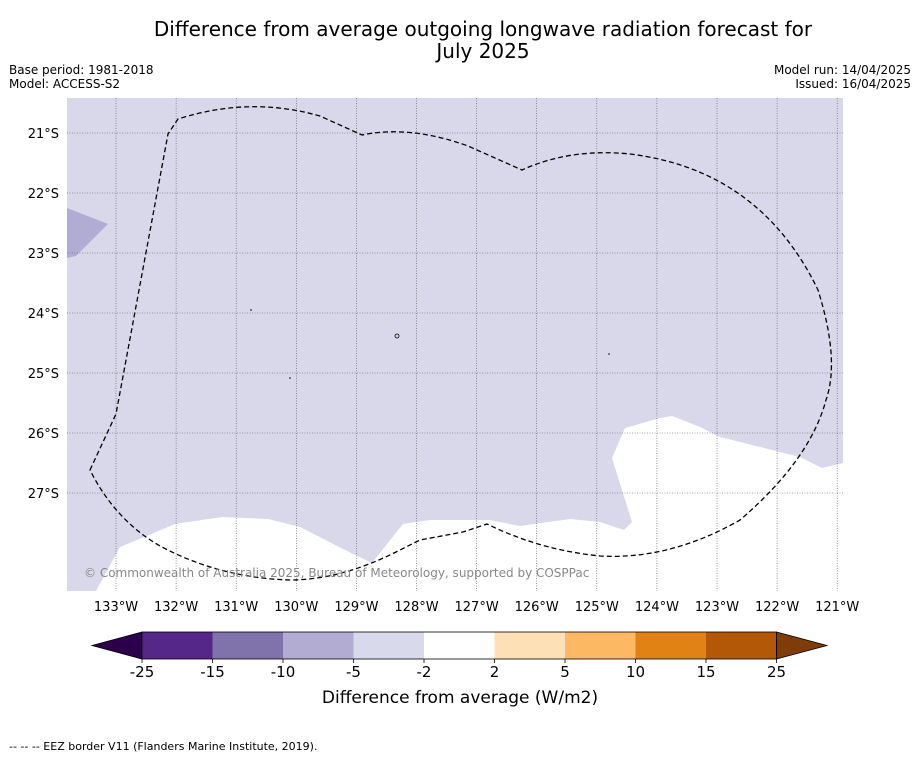 The height and width of the screenshot is (758, 919). I want to click on metadata-left: Base period: 1981-2018 Model: ACCESS-S2, so click(81, 77).